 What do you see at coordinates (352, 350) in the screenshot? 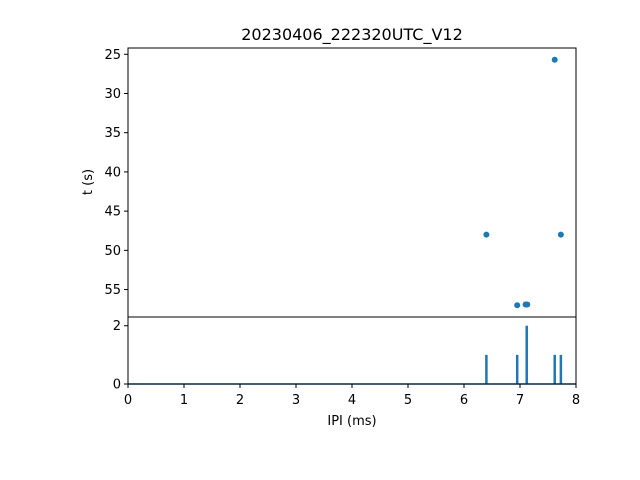
I see `bottom-axes-frame` at bounding box center [352, 350].